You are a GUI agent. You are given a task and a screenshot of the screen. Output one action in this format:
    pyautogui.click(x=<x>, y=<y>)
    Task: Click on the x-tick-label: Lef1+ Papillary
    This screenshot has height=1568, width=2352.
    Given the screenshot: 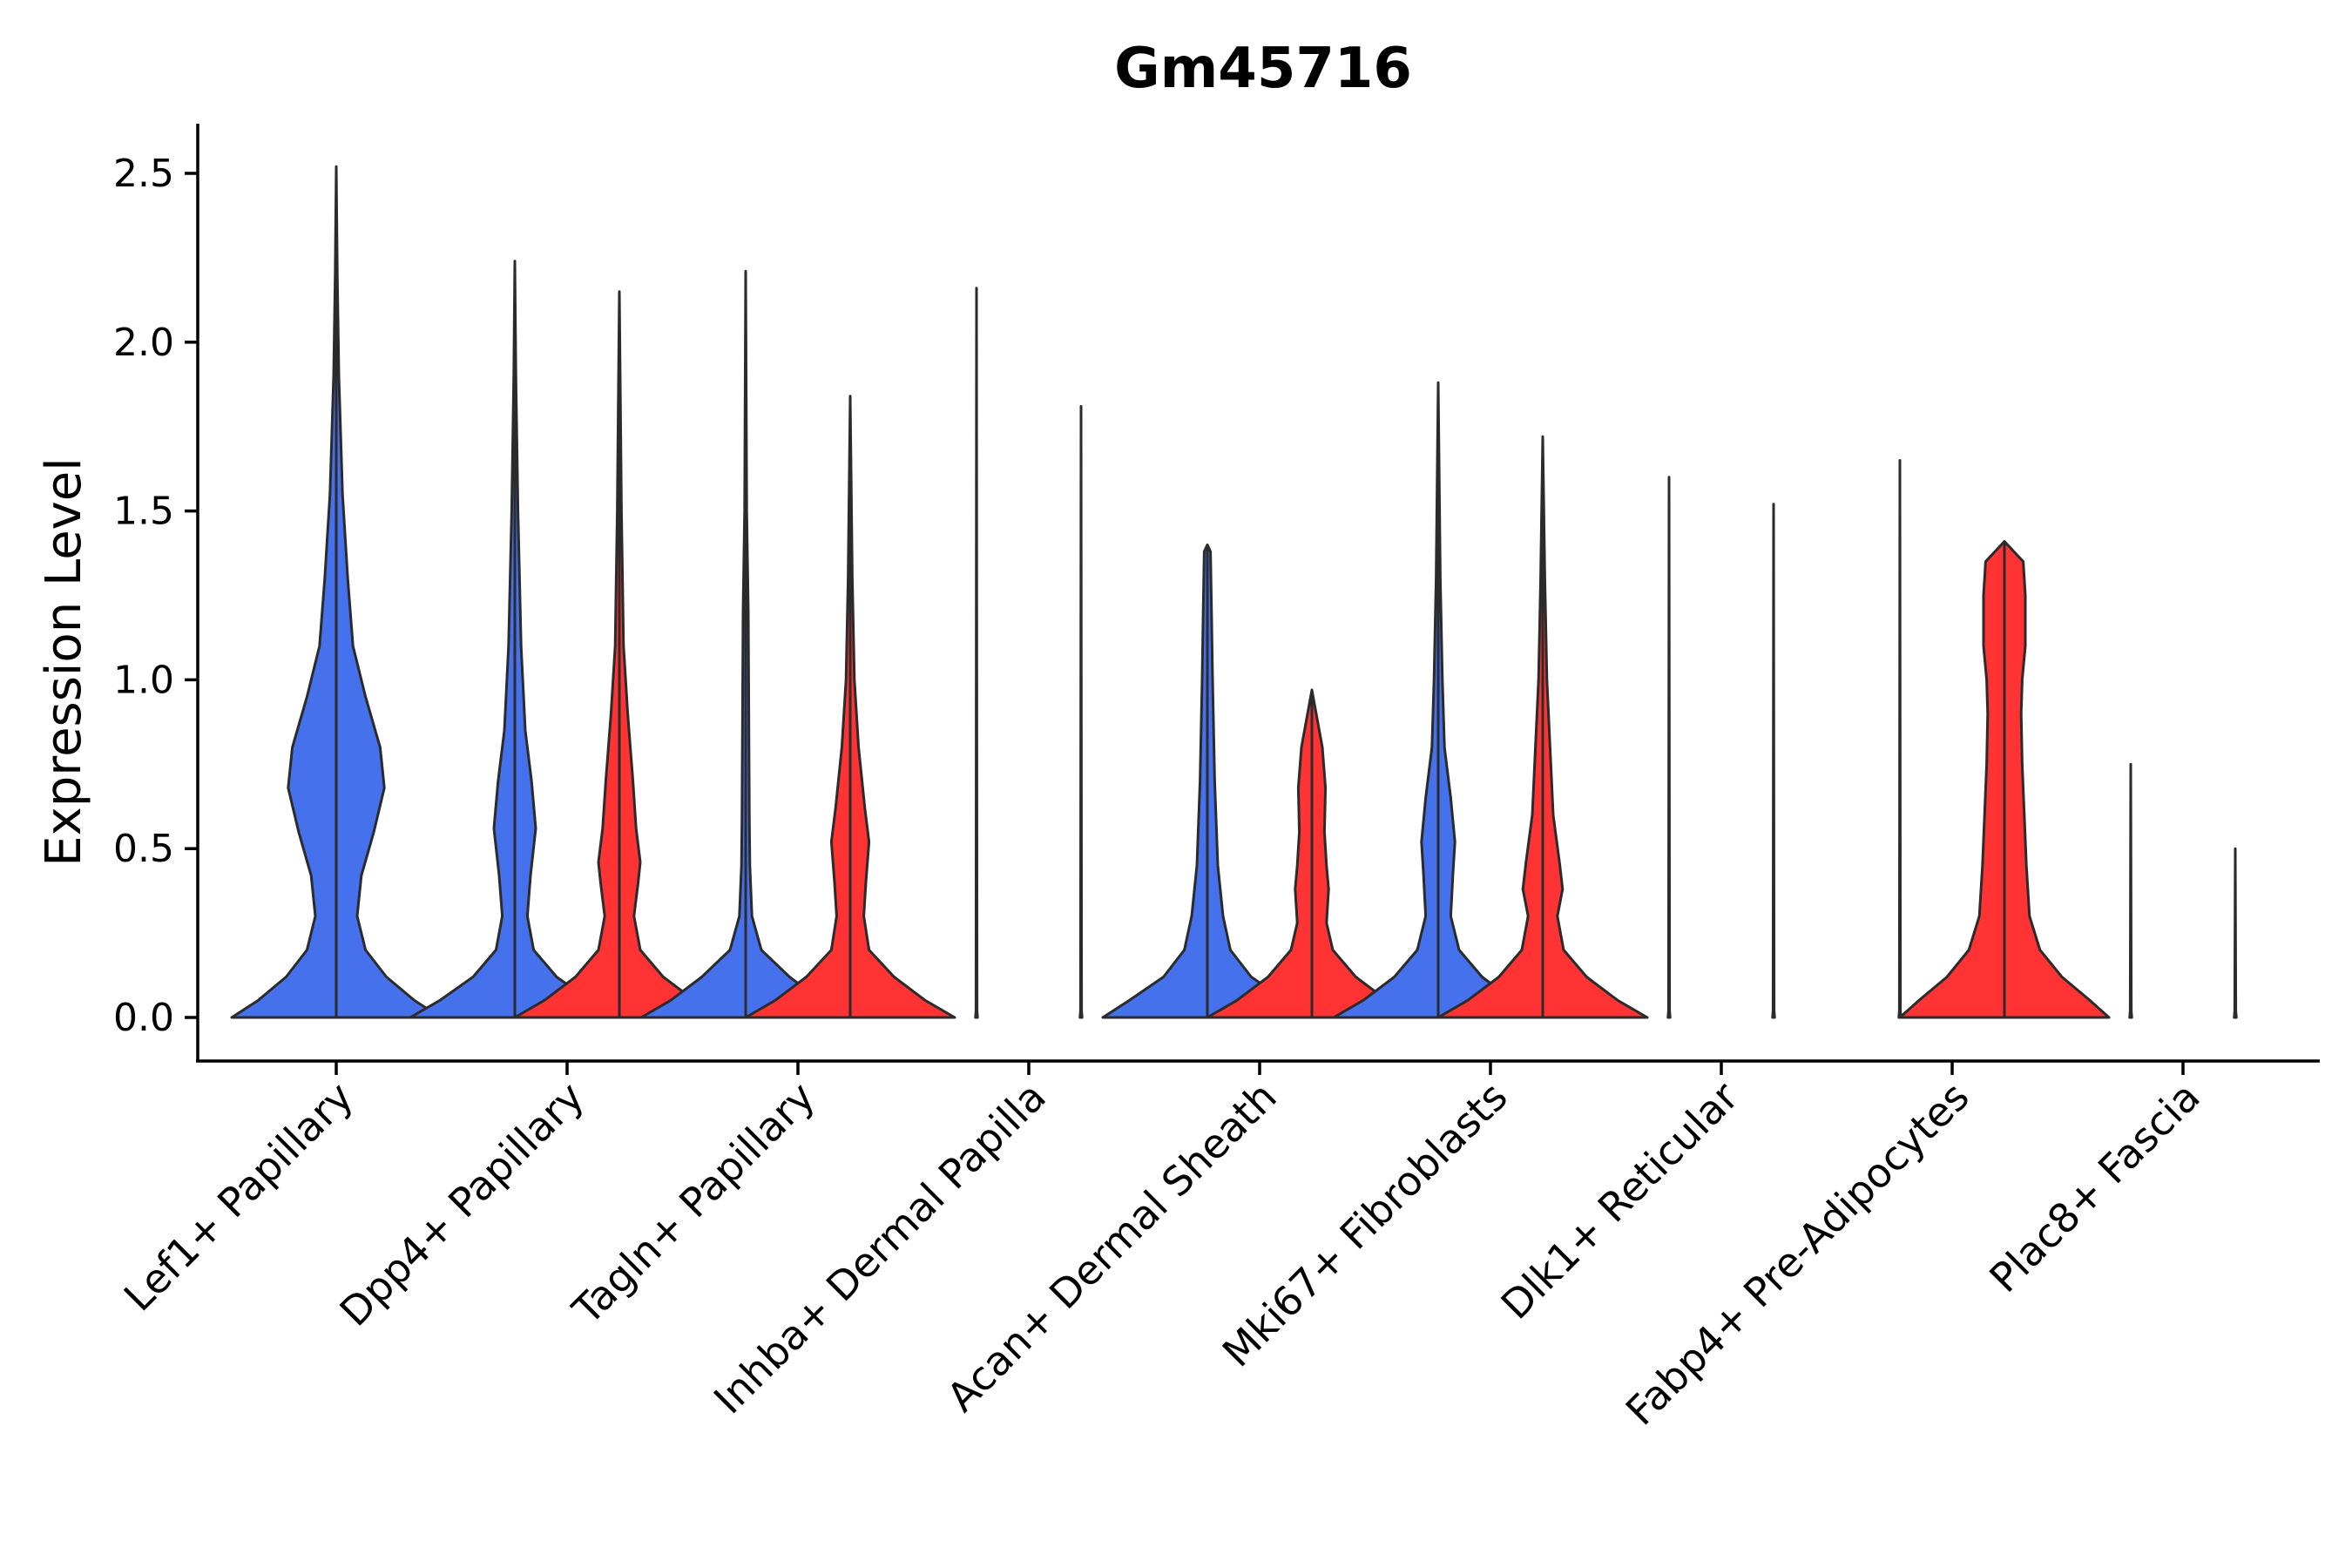 What is the action you would take?
    pyautogui.click(x=238, y=1197)
    